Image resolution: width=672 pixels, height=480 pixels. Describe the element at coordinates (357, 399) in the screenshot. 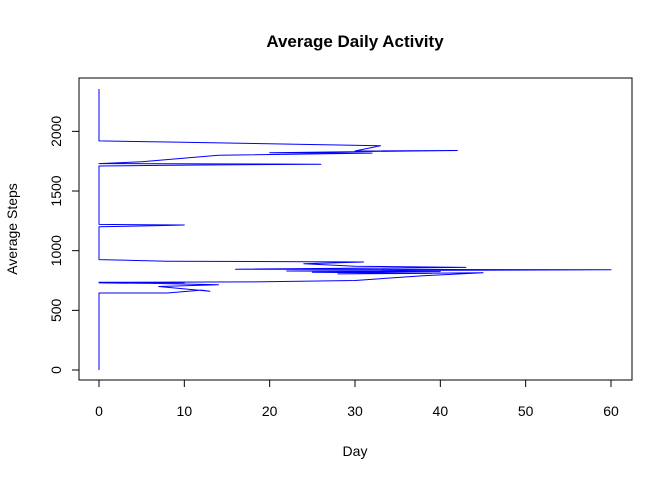

I see `x-axis: 0 10 20 30 40 50 60` at that location.